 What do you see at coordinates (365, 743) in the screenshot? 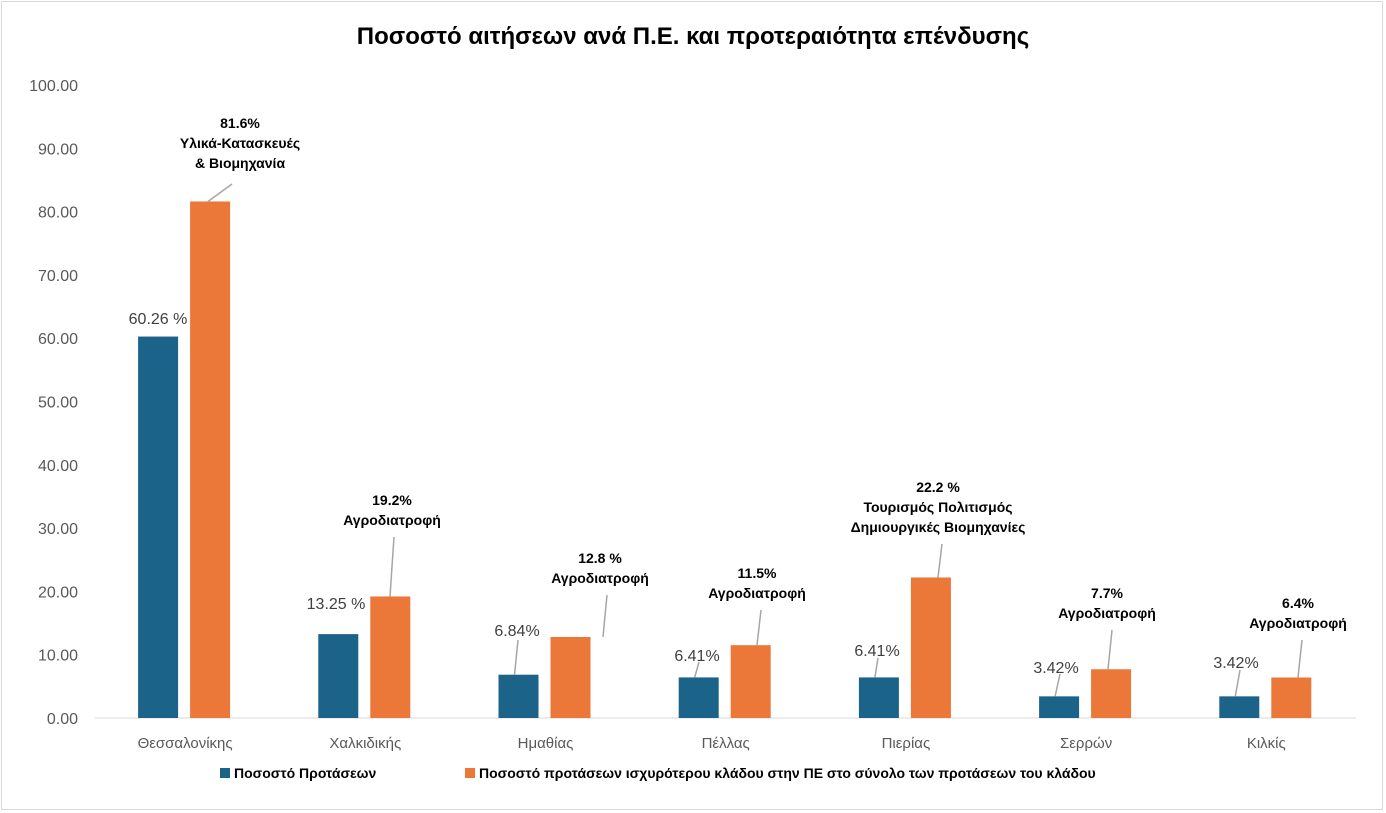
I see `x-tick-label: Χαλκιδικής` at bounding box center [365, 743].